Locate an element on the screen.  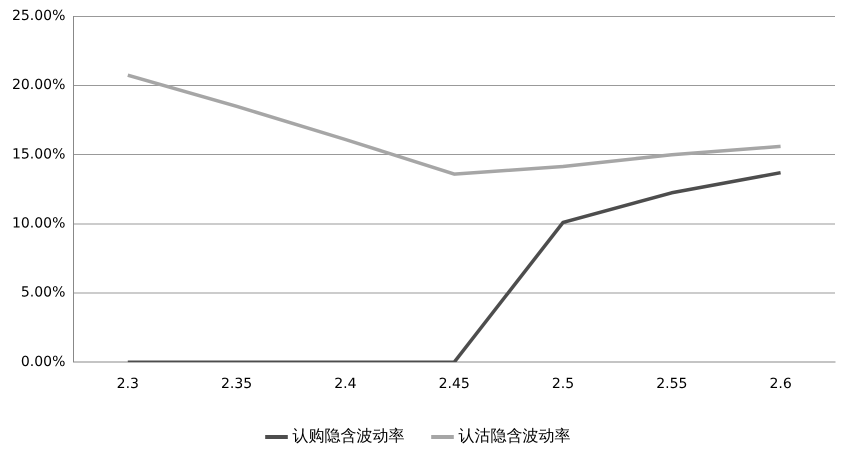
x-tick-label: 2.55 is located at coordinates (672, 384).